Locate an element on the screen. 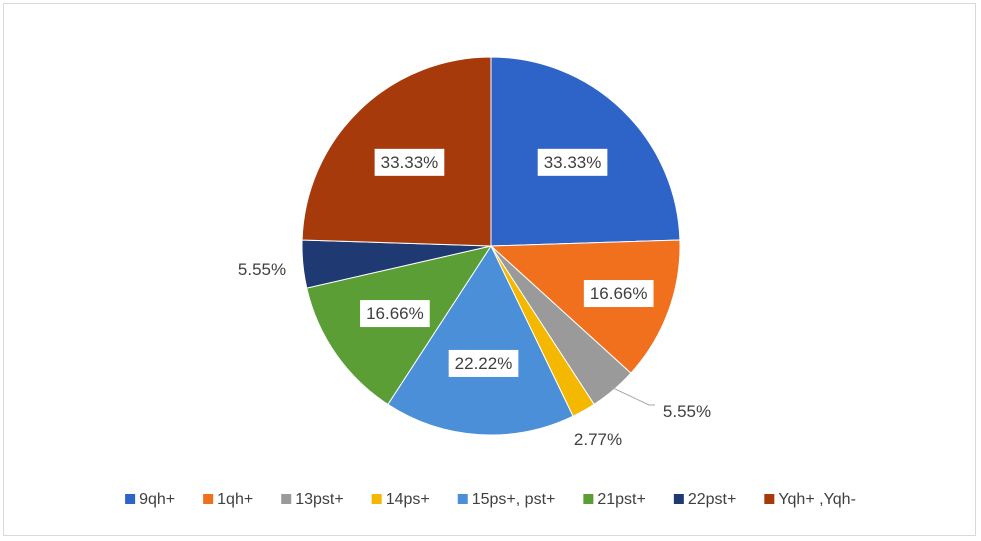 This screenshot has height=541, width=981. leader-line is located at coordinates (632, 396).